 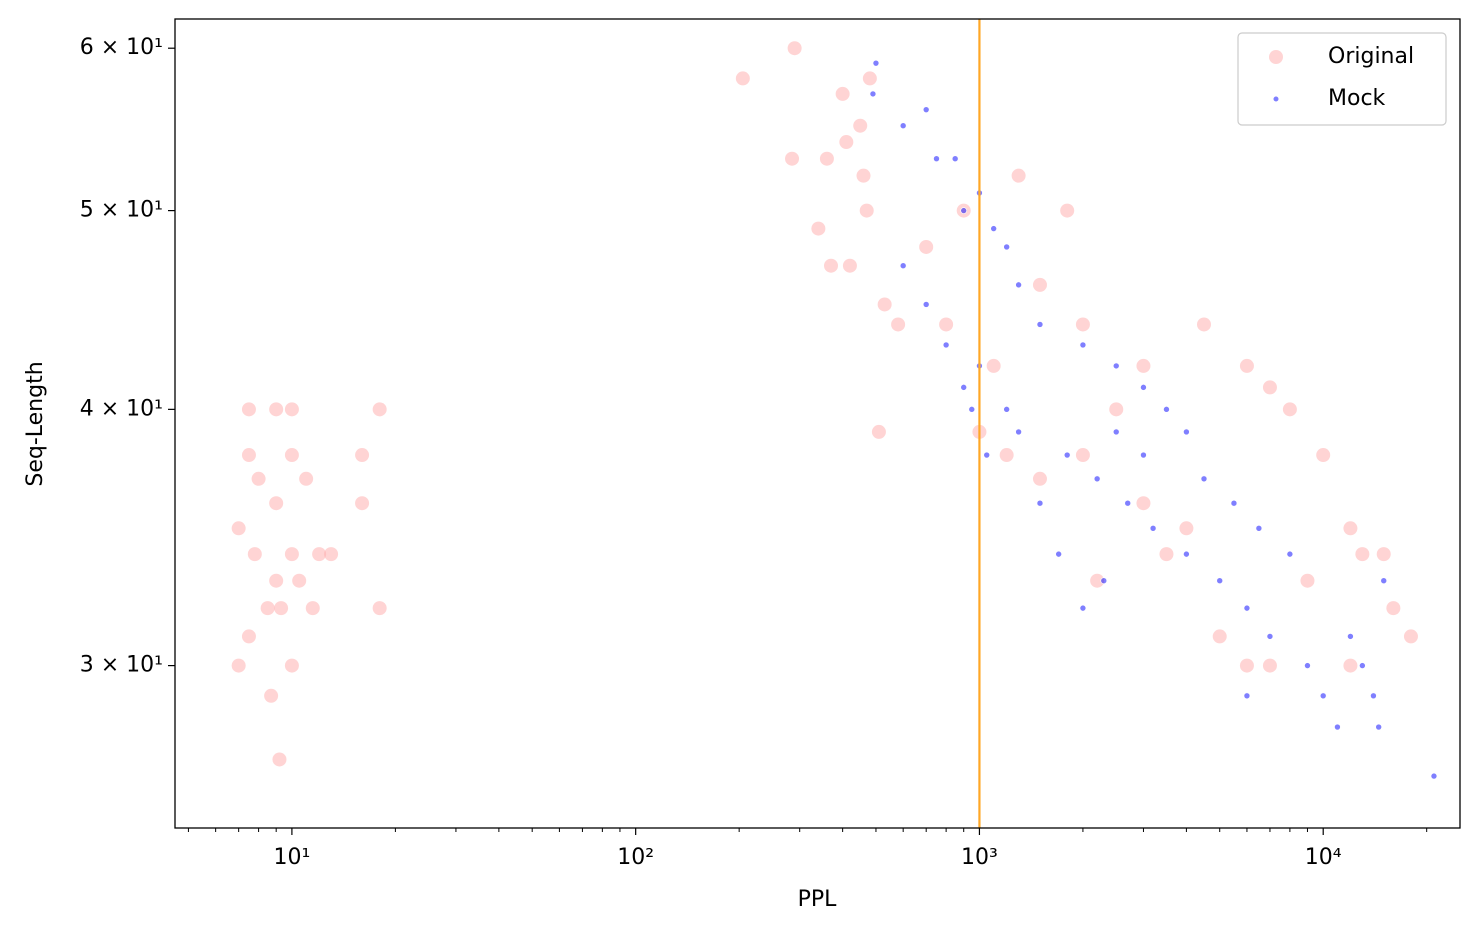 What do you see at coordinates (979, 857) in the screenshot?
I see `x-tick-label: 10³` at bounding box center [979, 857].